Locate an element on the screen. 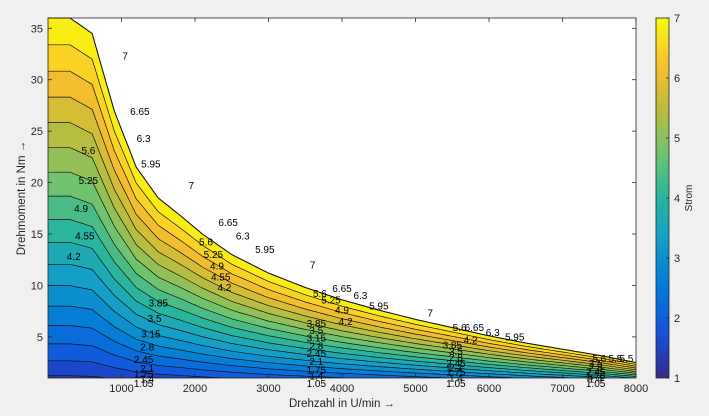 The height and width of the screenshot is (416, 709). x-tick-label: 4000 is located at coordinates (342, 389).